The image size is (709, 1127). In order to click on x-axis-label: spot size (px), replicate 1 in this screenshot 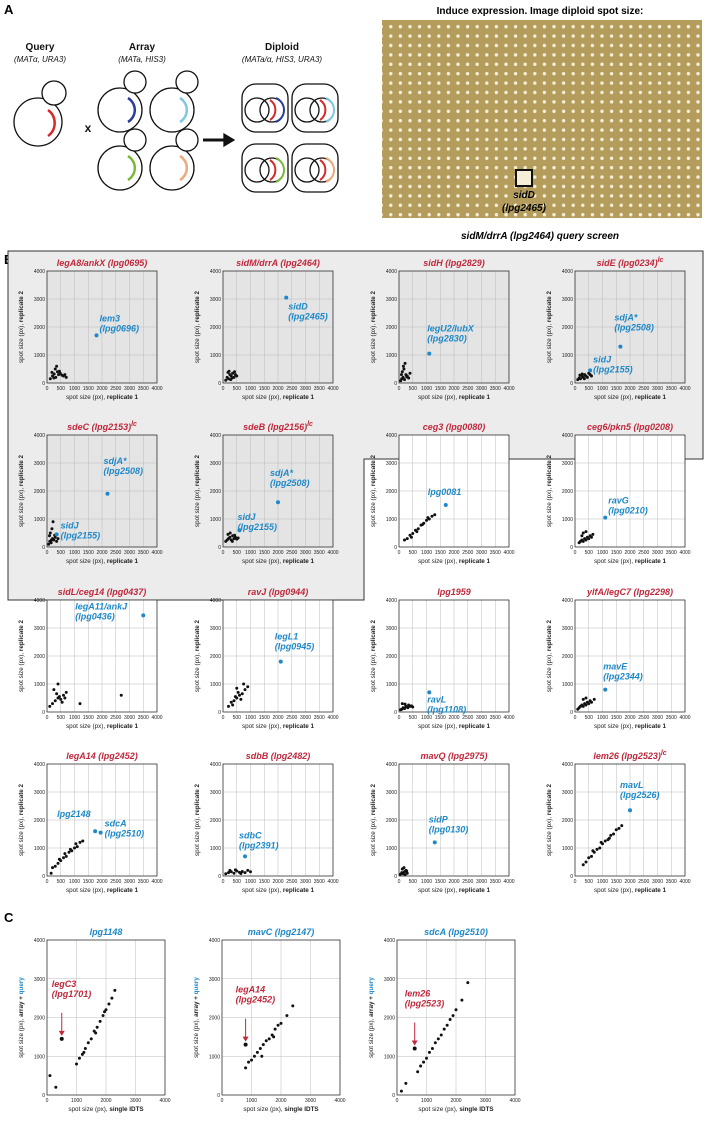, I will do `click(454, 890)`.